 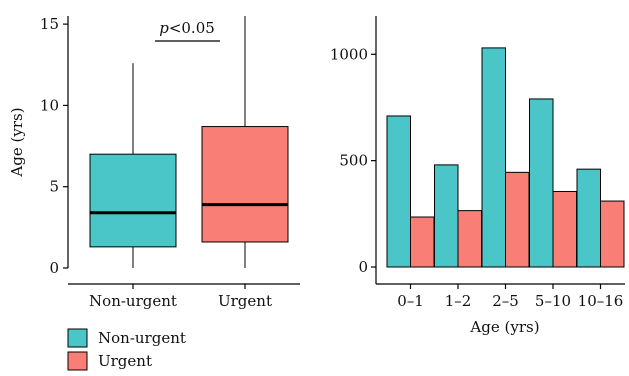 What do you see at coordinates (245, 184) in the screenshot?
I see `box-urgent` at bounding box center [245, 184].